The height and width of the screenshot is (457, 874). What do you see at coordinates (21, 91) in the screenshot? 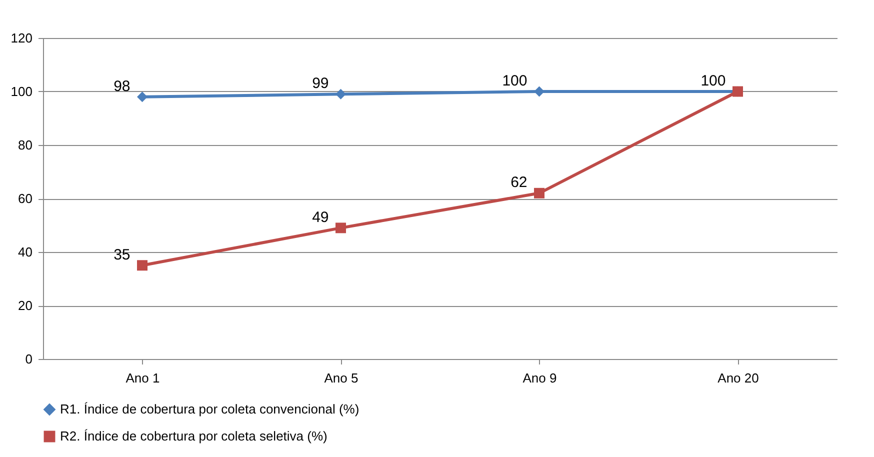
I see `y-tick-label: 100` at bounding box center [21, 91].